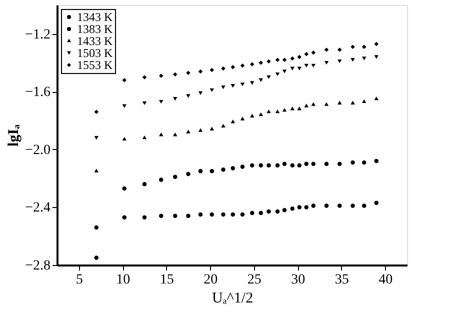 The width and height of the screenshot is (469, 329). Describe the element at coordinates (79, 280) in the screenshot. I see `x-tick-label: 5` at that location.